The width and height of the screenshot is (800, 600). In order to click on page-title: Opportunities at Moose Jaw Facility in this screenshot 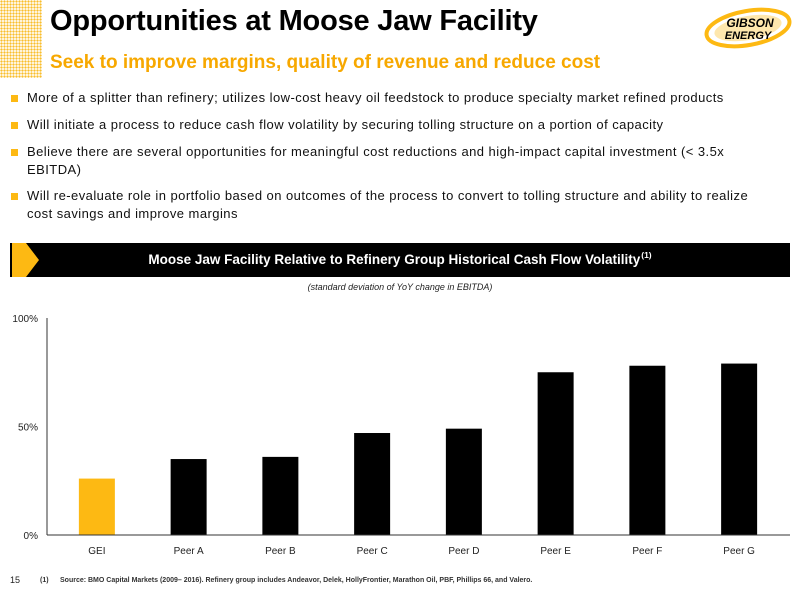, I will do `click(294, 21)`.